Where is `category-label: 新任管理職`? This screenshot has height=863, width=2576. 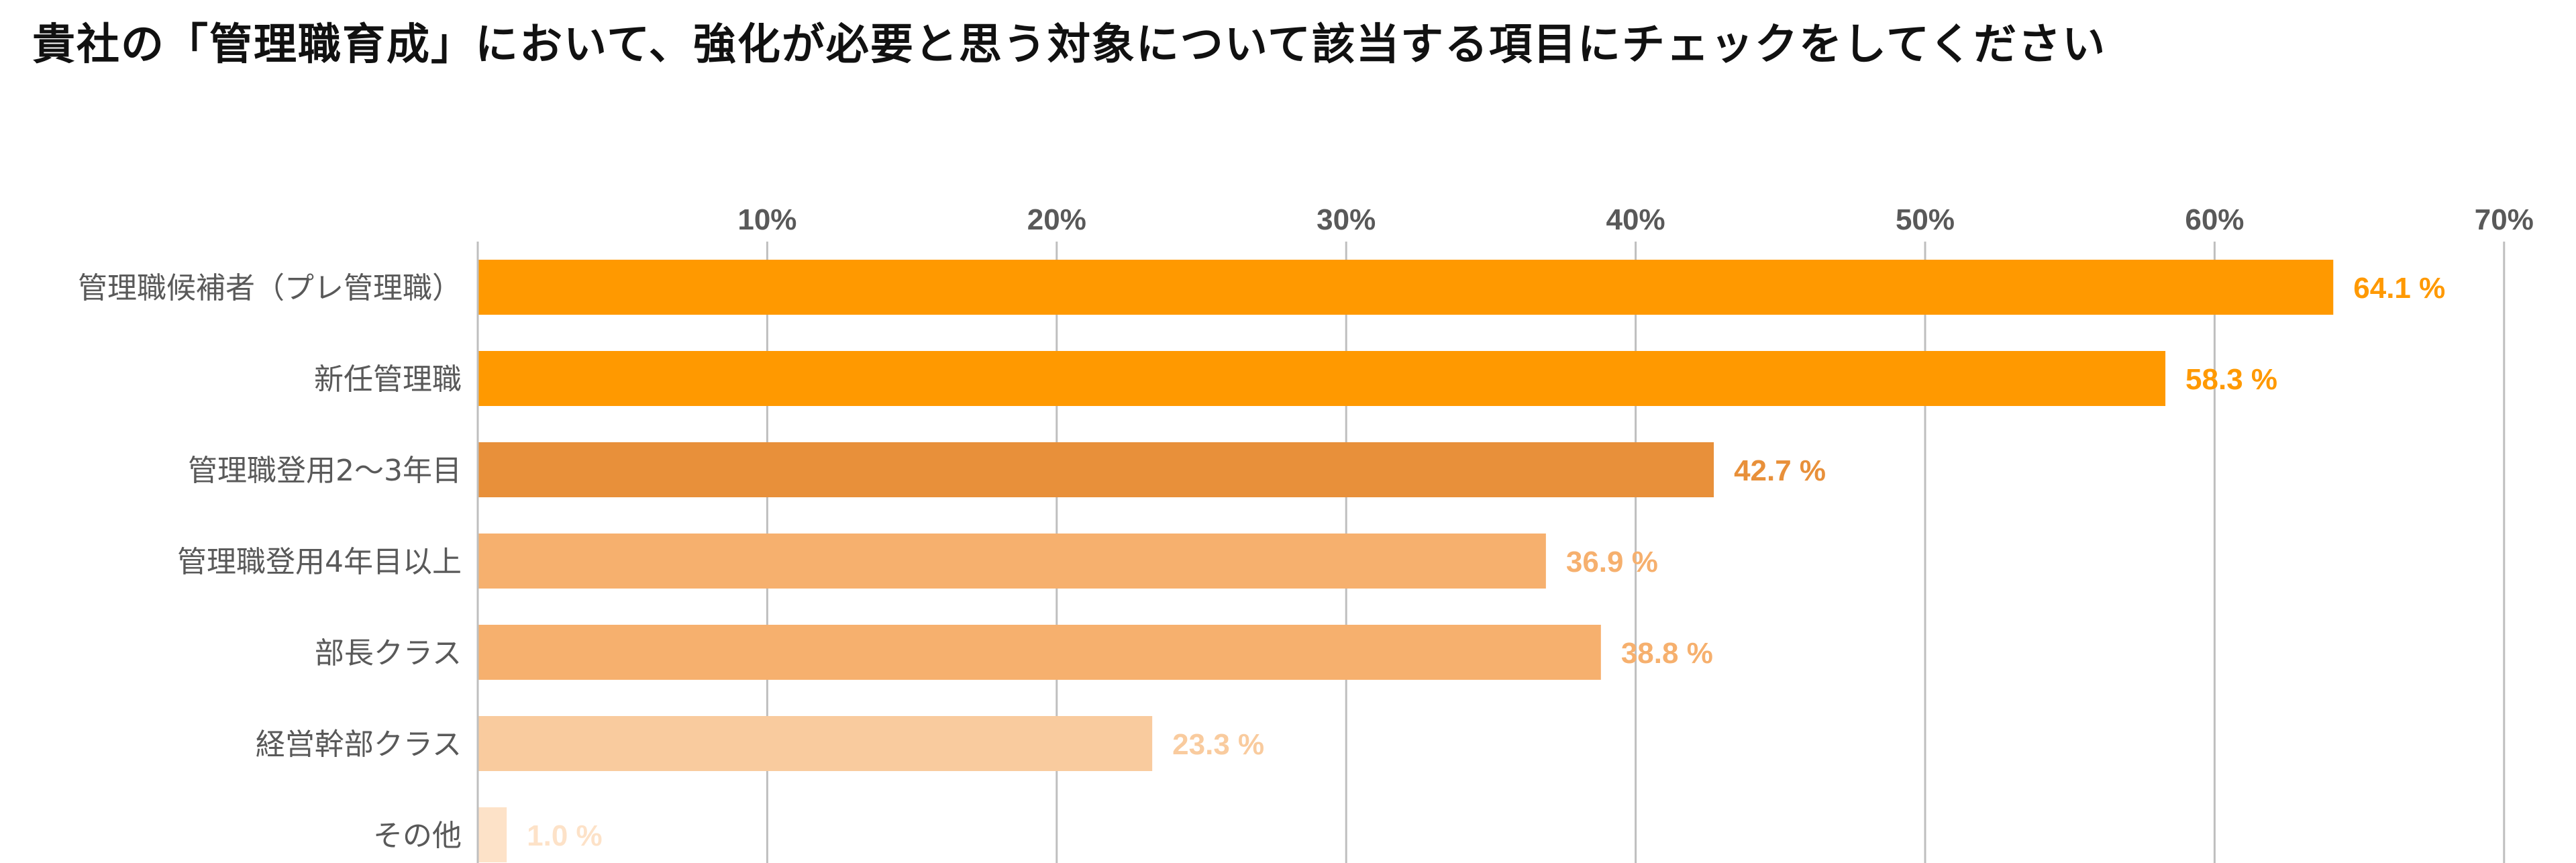 category-label: 新任管理職 is located at coordinates (388, 379).